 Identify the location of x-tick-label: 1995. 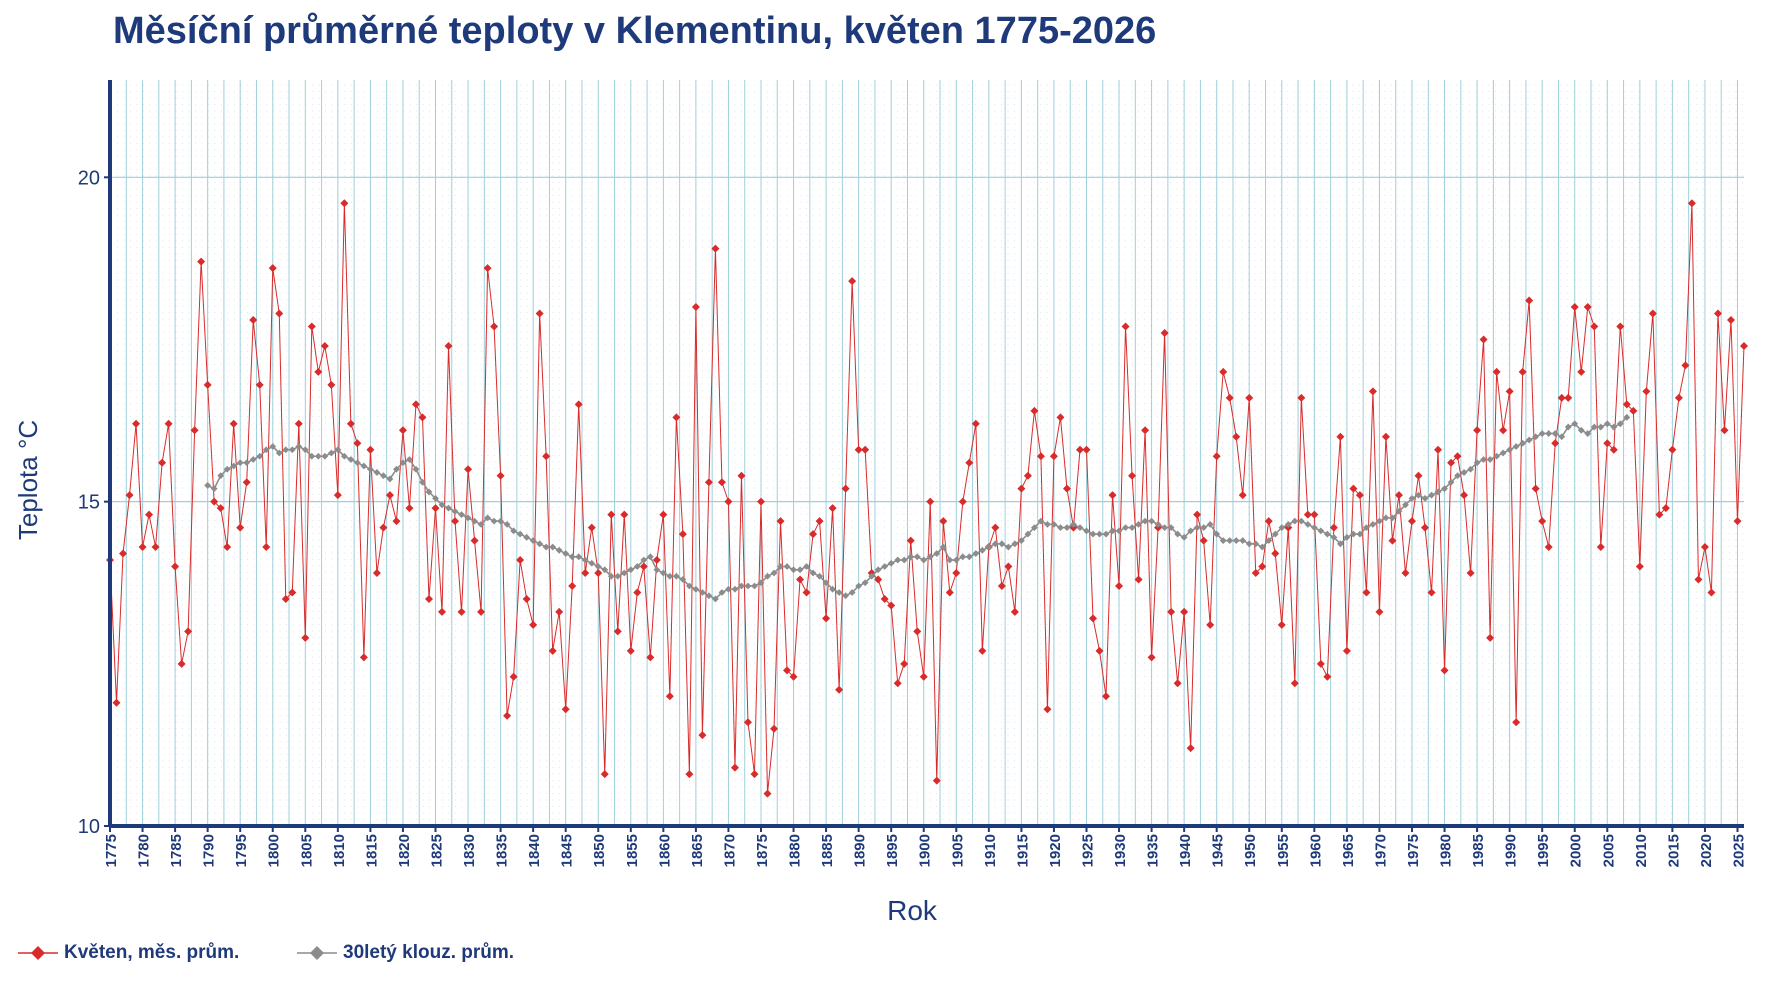
(1543, 850).